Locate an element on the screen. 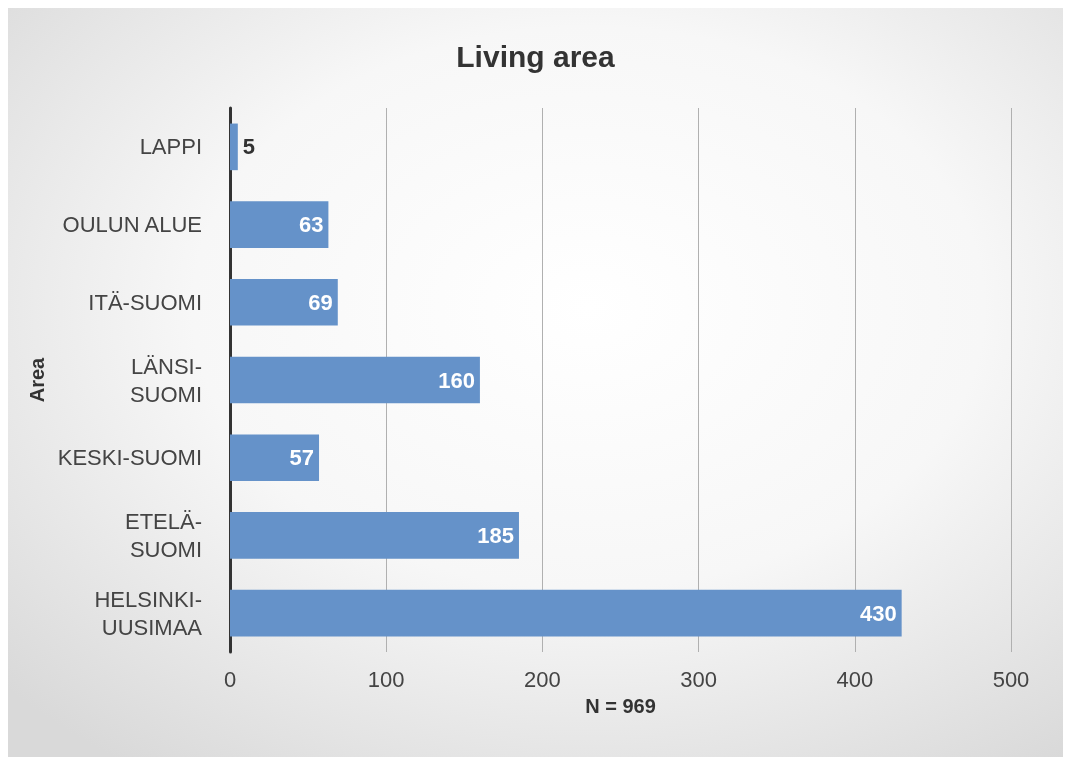 The width and height of the screenshot is (1071, 765). data-label: 160 is located at coordinates (456, 380).